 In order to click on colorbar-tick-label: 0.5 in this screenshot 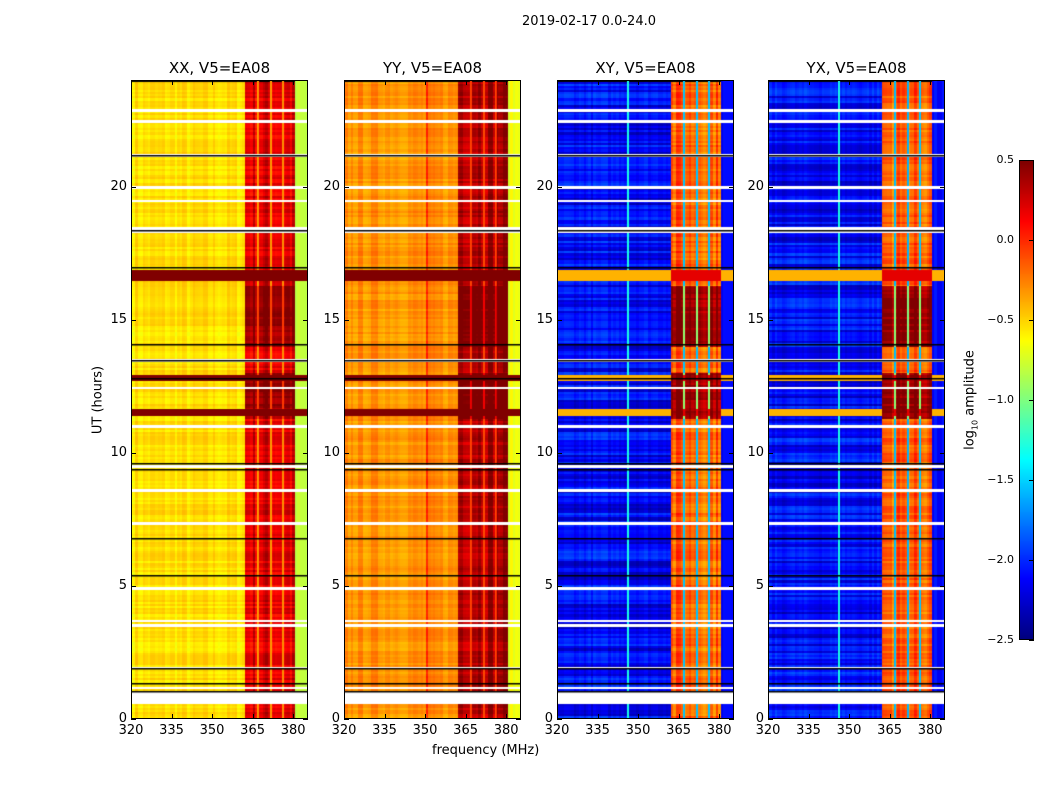, I will do `click(1005, 159)`.